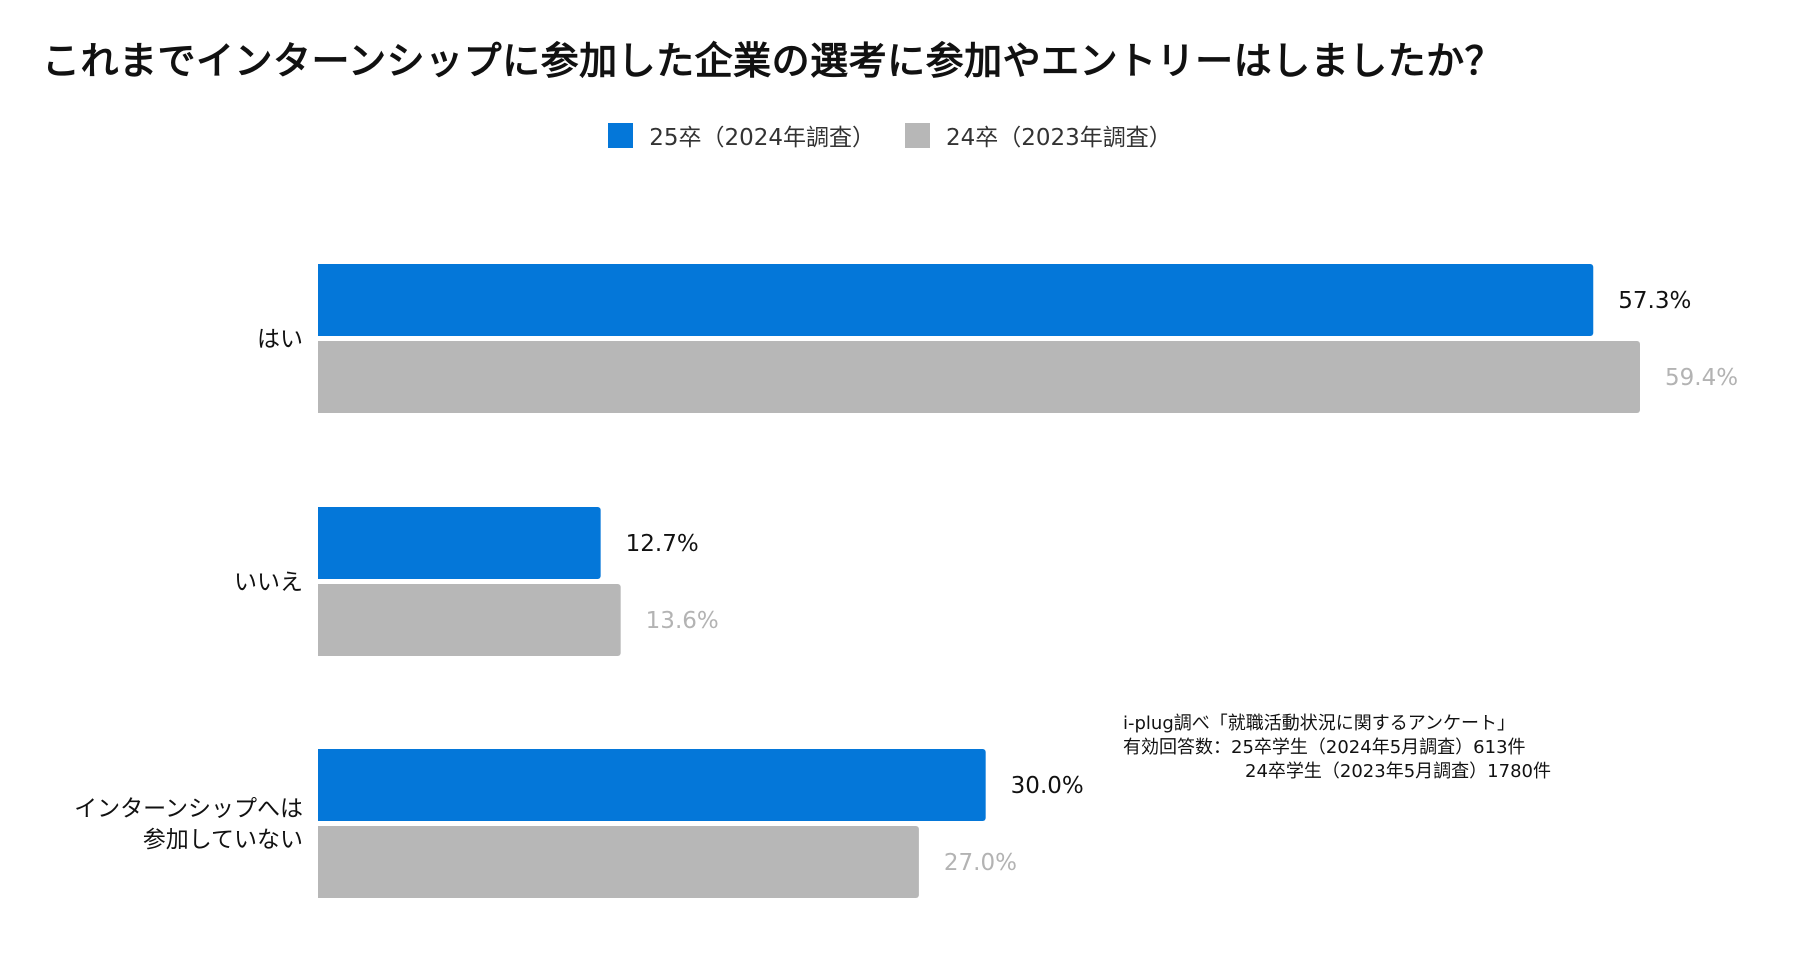  What do you see at coordinates (1059, 138) in the screenshot?
I see `legend-label-24: 24卒（2023年調査）` at bounding box center [1059, 138].